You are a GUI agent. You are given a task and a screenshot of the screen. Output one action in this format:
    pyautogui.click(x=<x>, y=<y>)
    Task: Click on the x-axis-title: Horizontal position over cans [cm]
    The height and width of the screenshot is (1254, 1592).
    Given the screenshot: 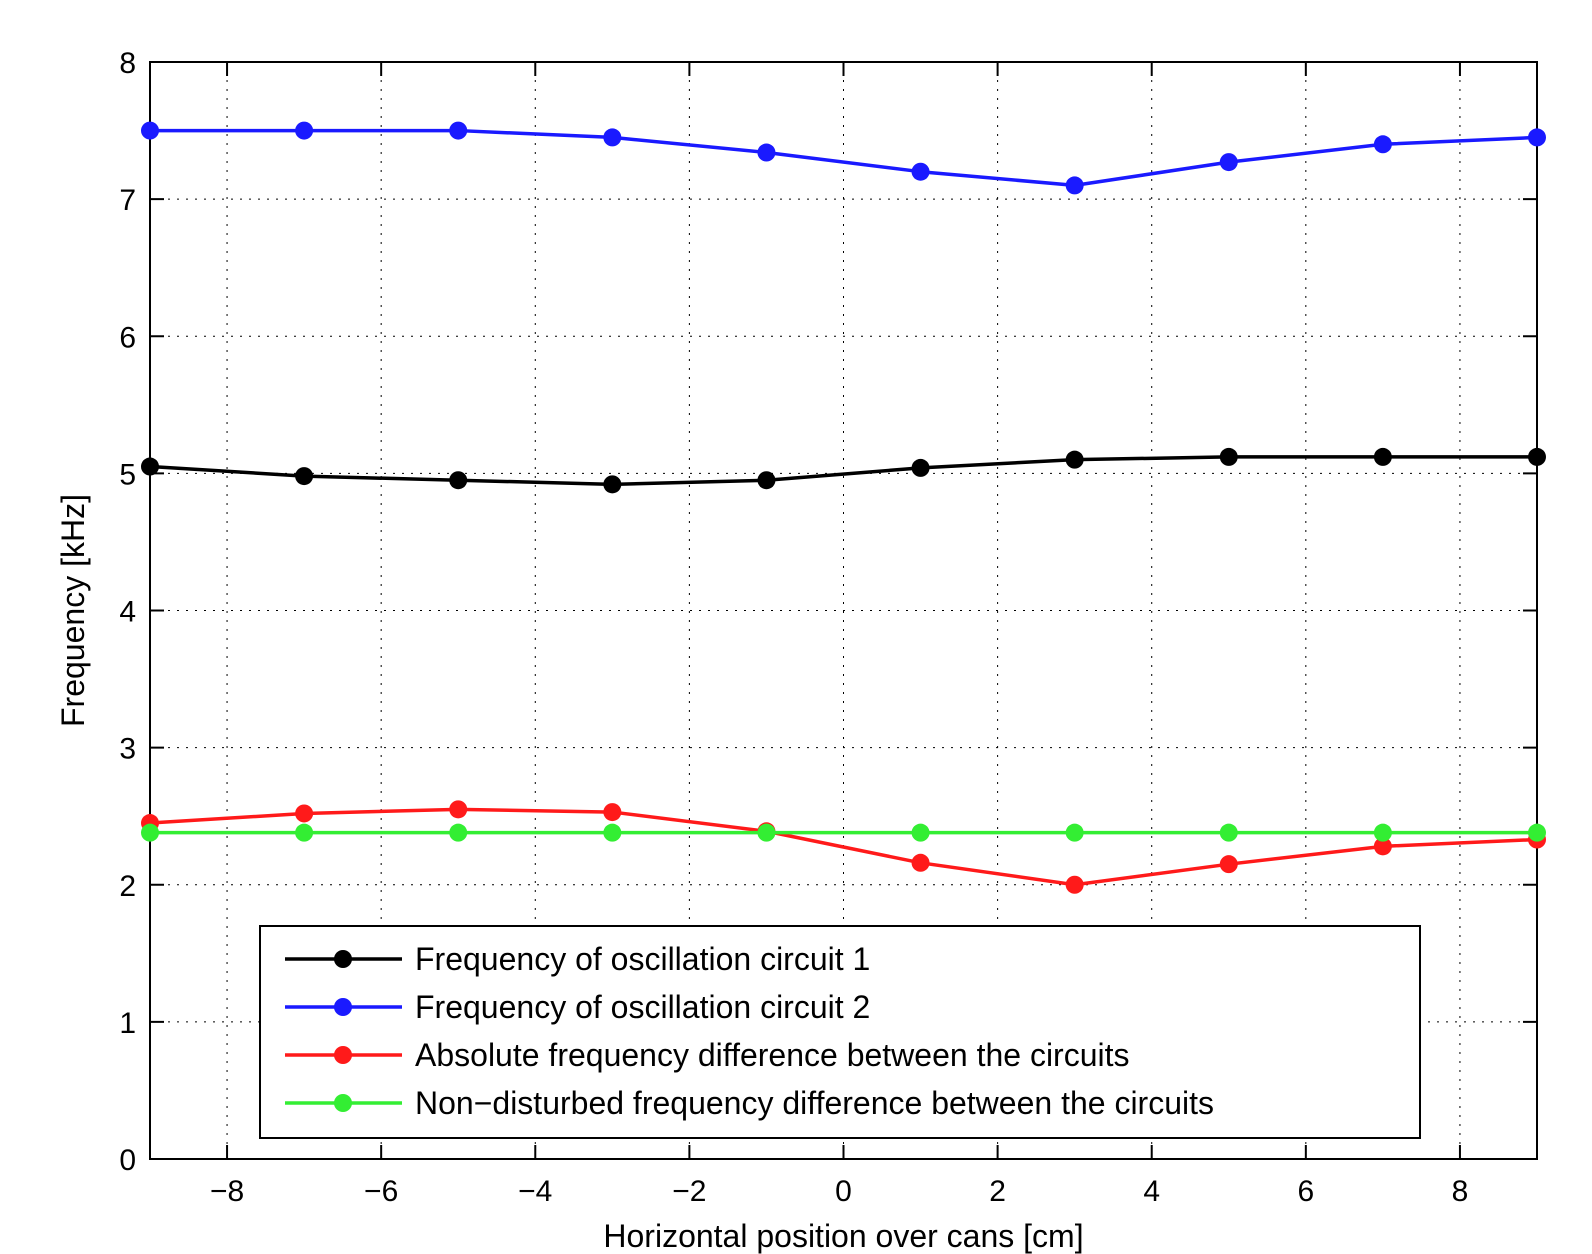 What is the action you would take?
    pyautogui.click(x=843, y=1236)
    